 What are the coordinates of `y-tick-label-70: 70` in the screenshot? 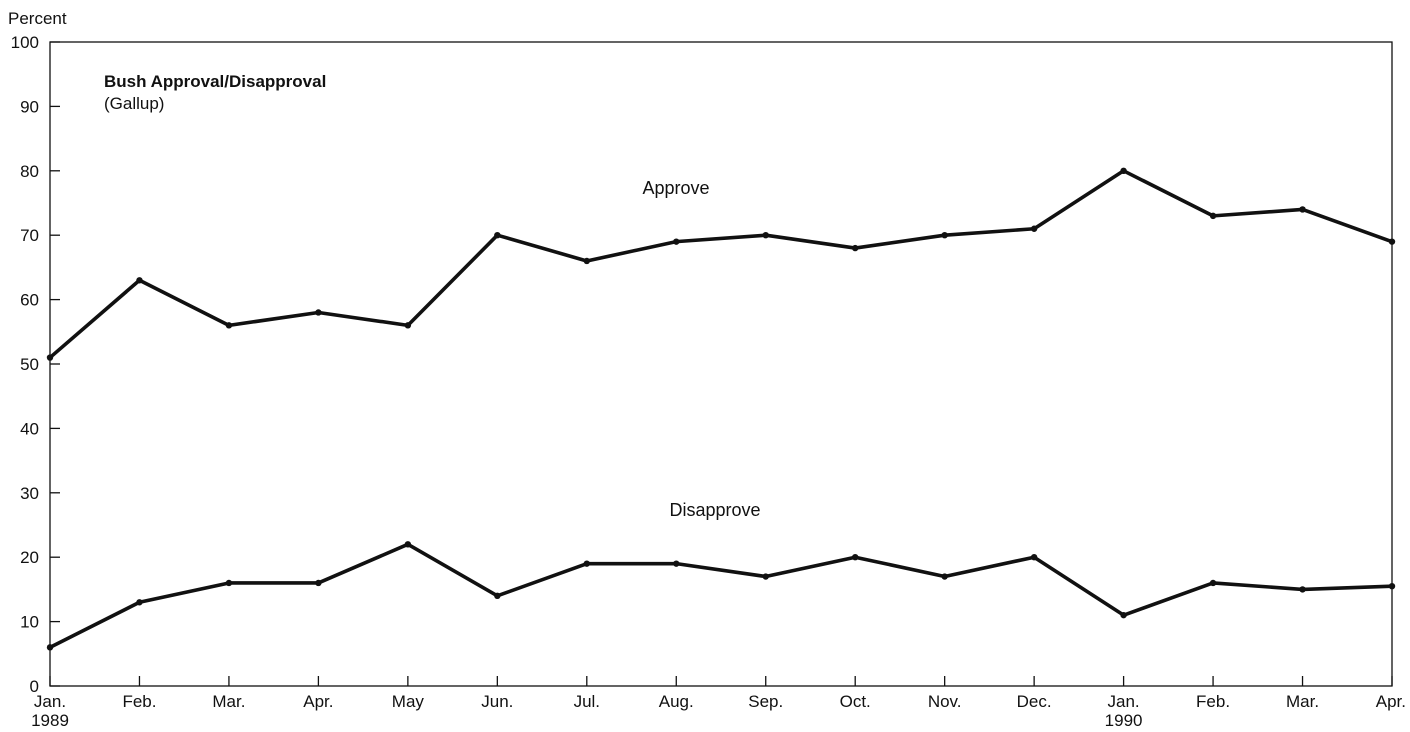 It's located at (29, 235).